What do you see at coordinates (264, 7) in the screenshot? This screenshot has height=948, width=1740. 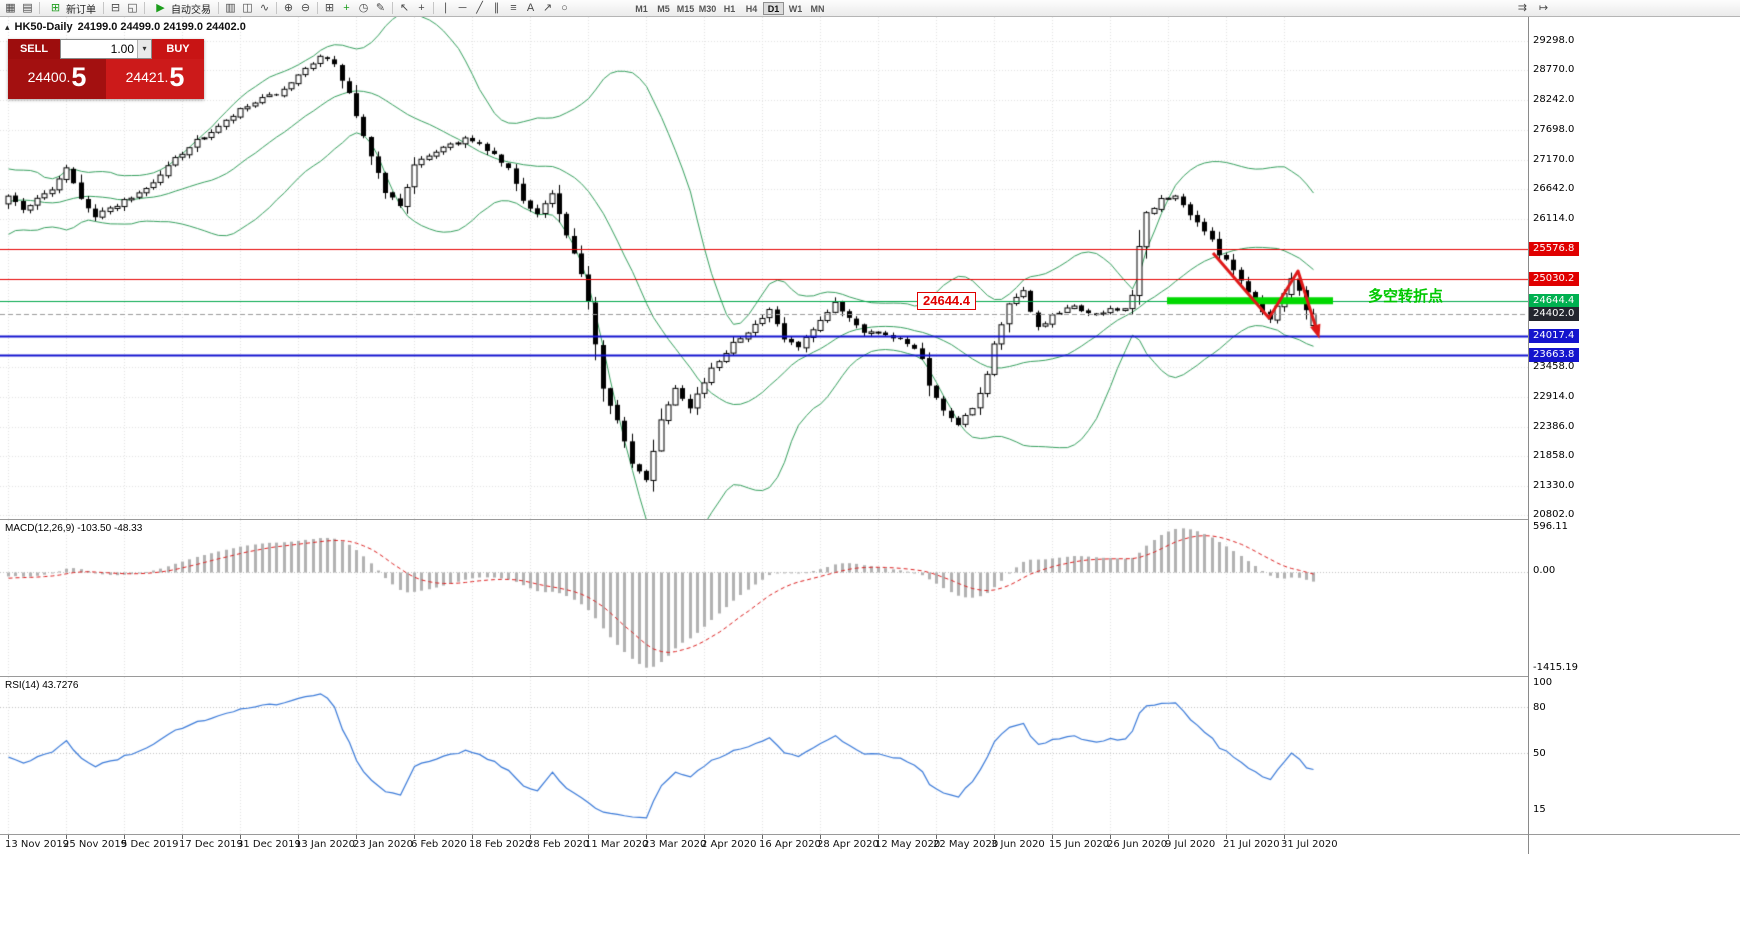 I see `line-chart-icon: ∿` at bounding box center [264, 7].